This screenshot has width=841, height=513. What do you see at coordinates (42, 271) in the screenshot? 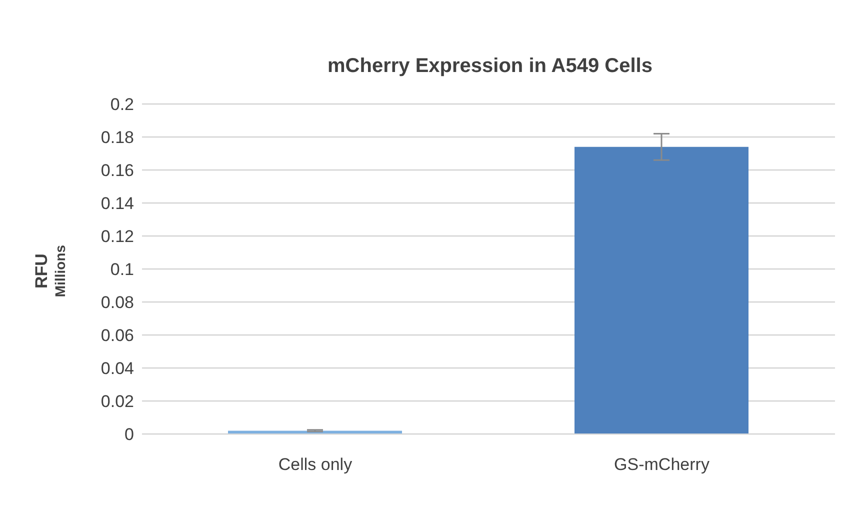
I see `y-axis-title: RFU` at bounding box center [42, 271].